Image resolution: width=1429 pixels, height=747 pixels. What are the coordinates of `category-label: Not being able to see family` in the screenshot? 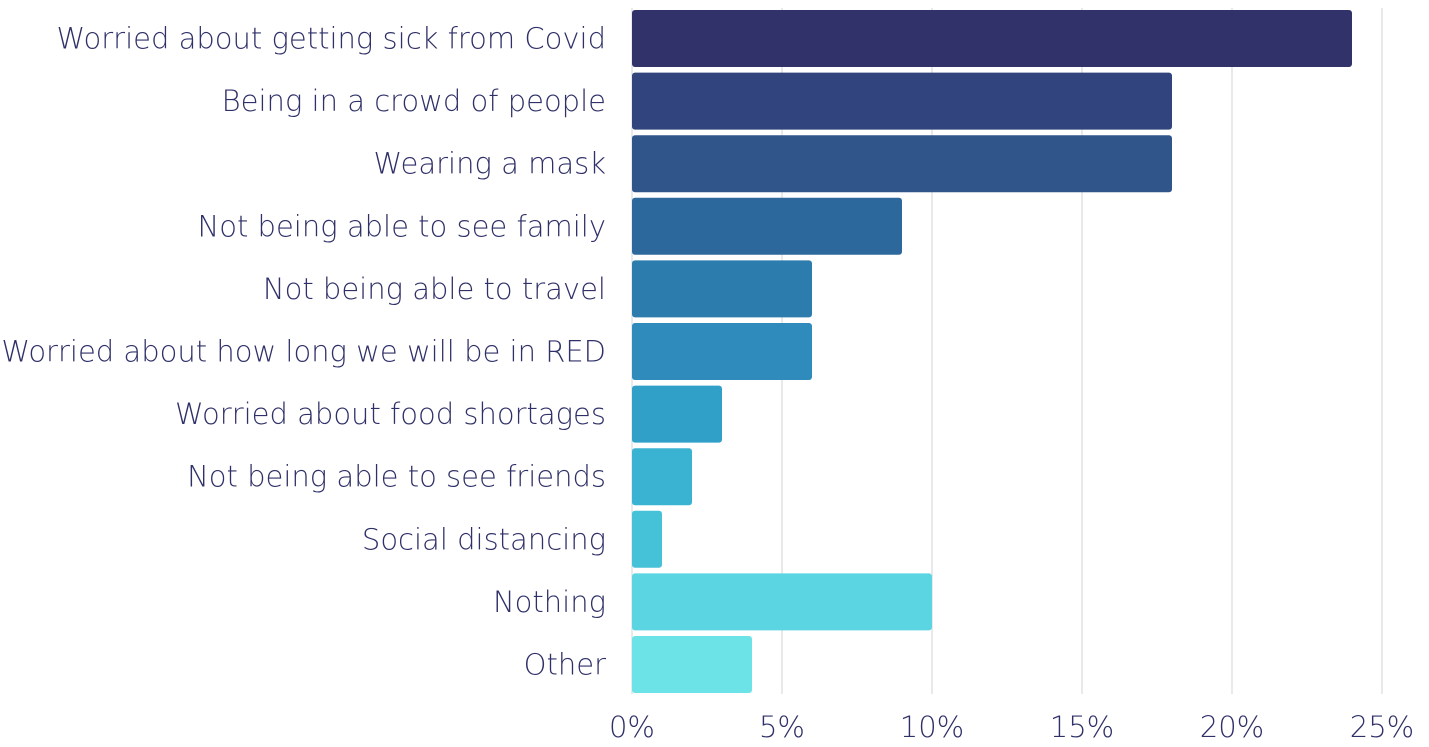 It's located at (402, 226).